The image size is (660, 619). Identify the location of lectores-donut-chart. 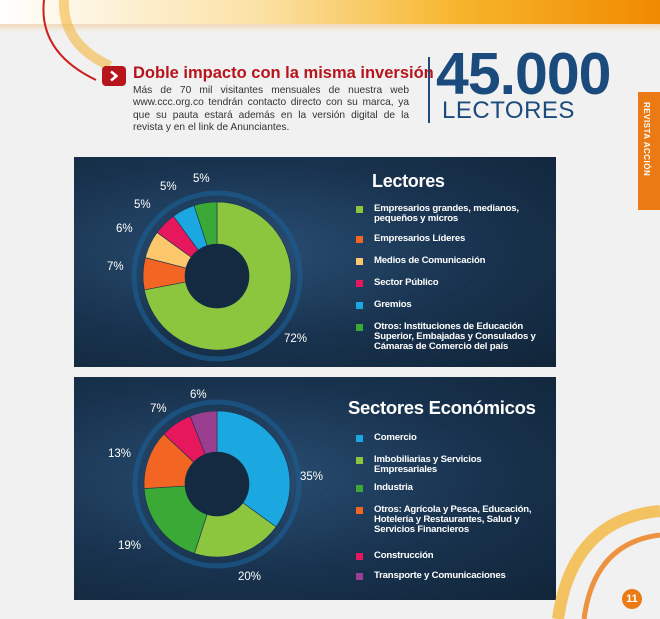
(217, 276).